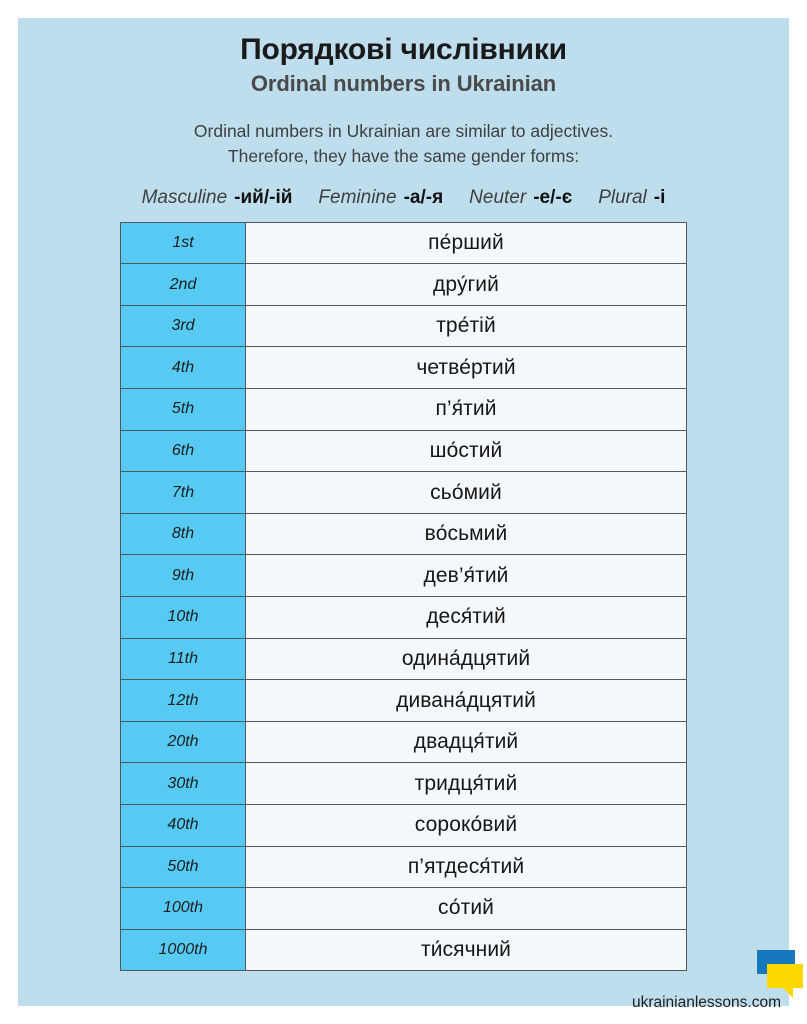 The height and width of the screenshot is (1024, 807). What do you see at coordinates (425, 658) in the screenshot?
I see `word-part-before-accent: один` at bounding box center [425, 658].